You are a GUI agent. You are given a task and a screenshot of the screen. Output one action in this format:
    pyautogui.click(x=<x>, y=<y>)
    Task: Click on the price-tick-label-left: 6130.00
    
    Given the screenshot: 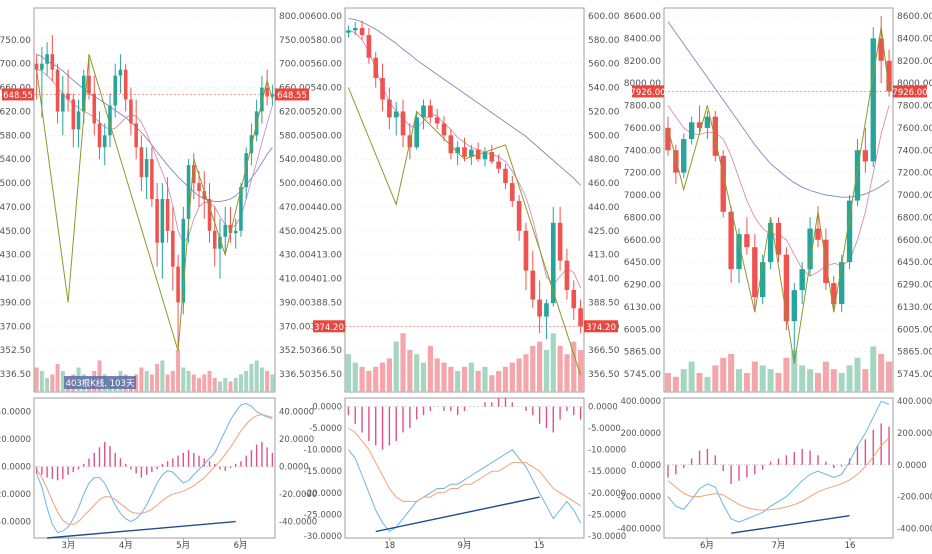 What is the action you would take?
    pyautogui.click(x=642, y=308)
    